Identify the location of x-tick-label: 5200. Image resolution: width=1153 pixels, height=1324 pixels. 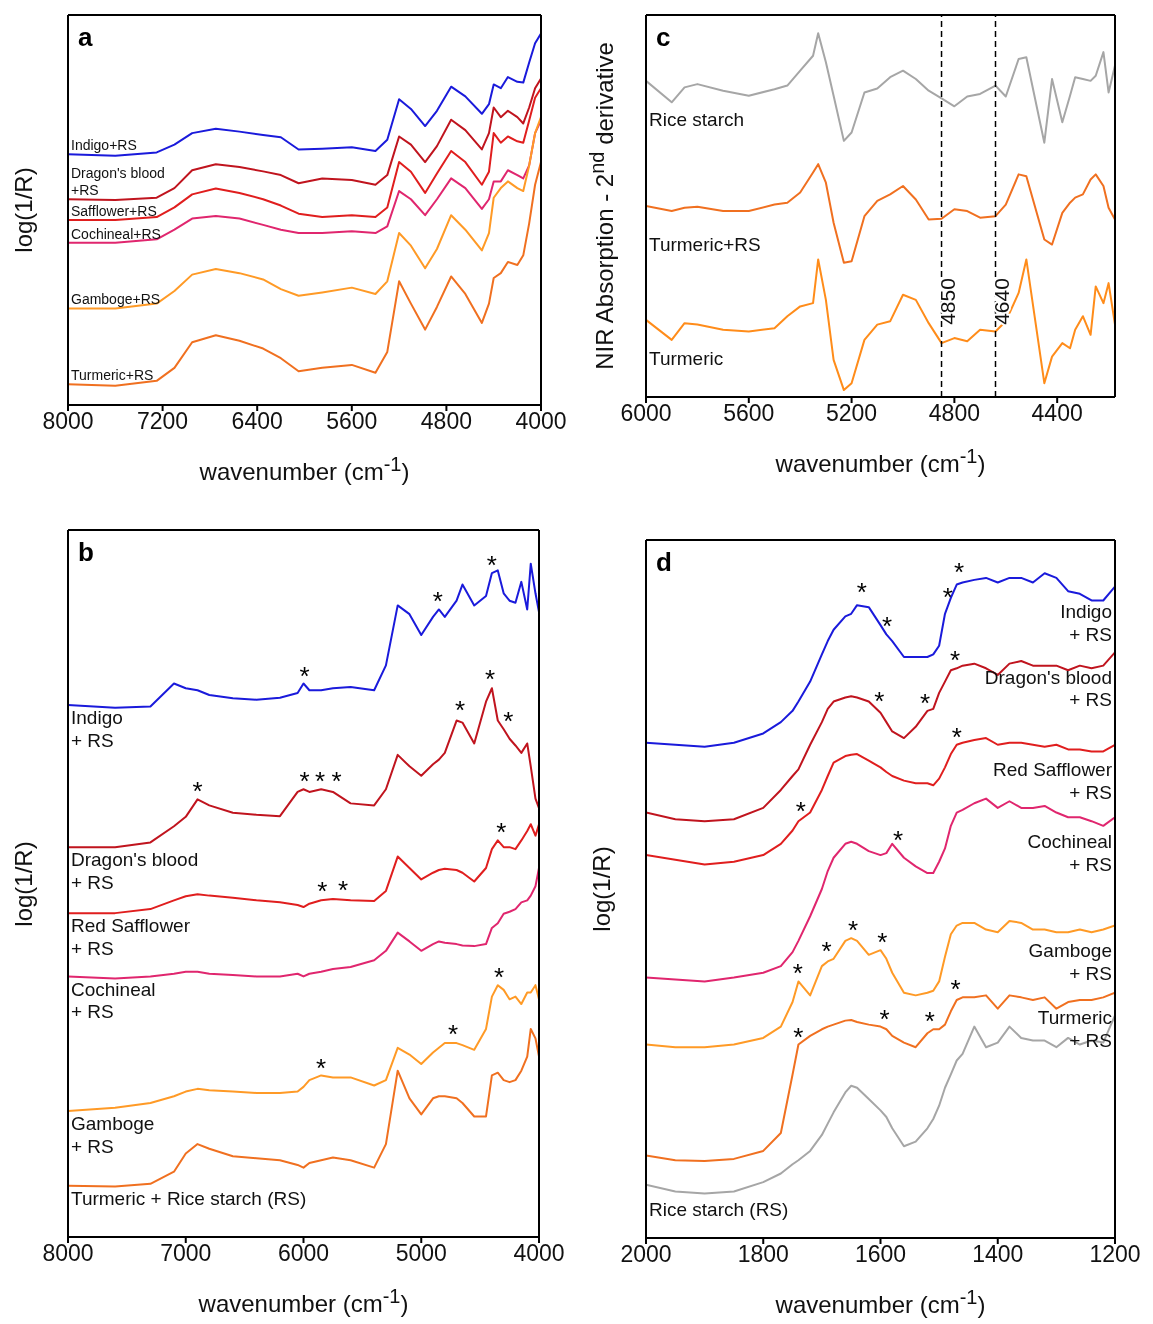
(852, 413).